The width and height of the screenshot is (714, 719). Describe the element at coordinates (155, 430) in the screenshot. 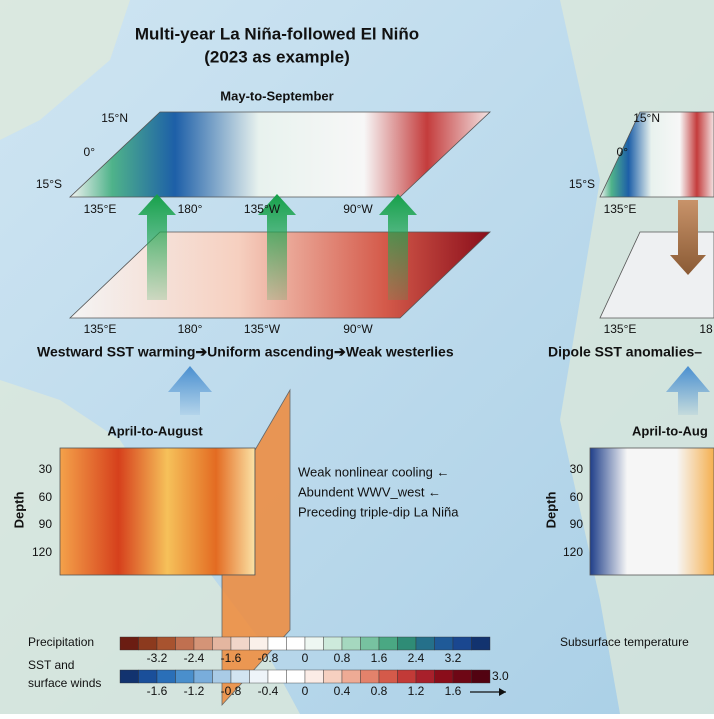

I see `season: April-to-August` at that location.